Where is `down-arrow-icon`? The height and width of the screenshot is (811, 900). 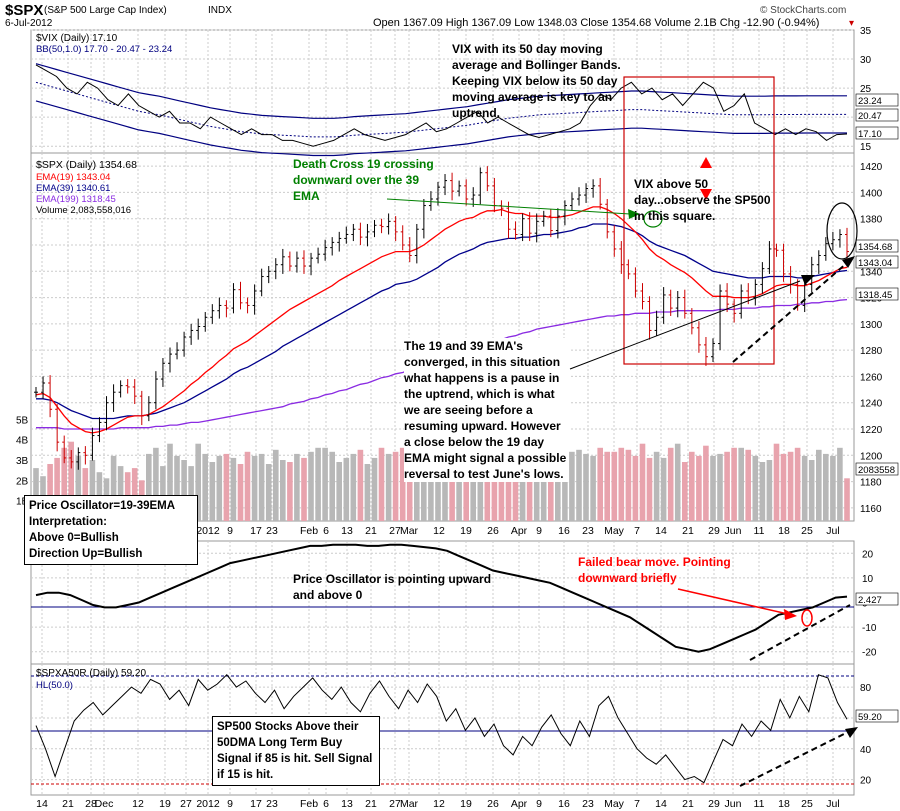 down-arrow-icon is located at coordinates (706, 194).